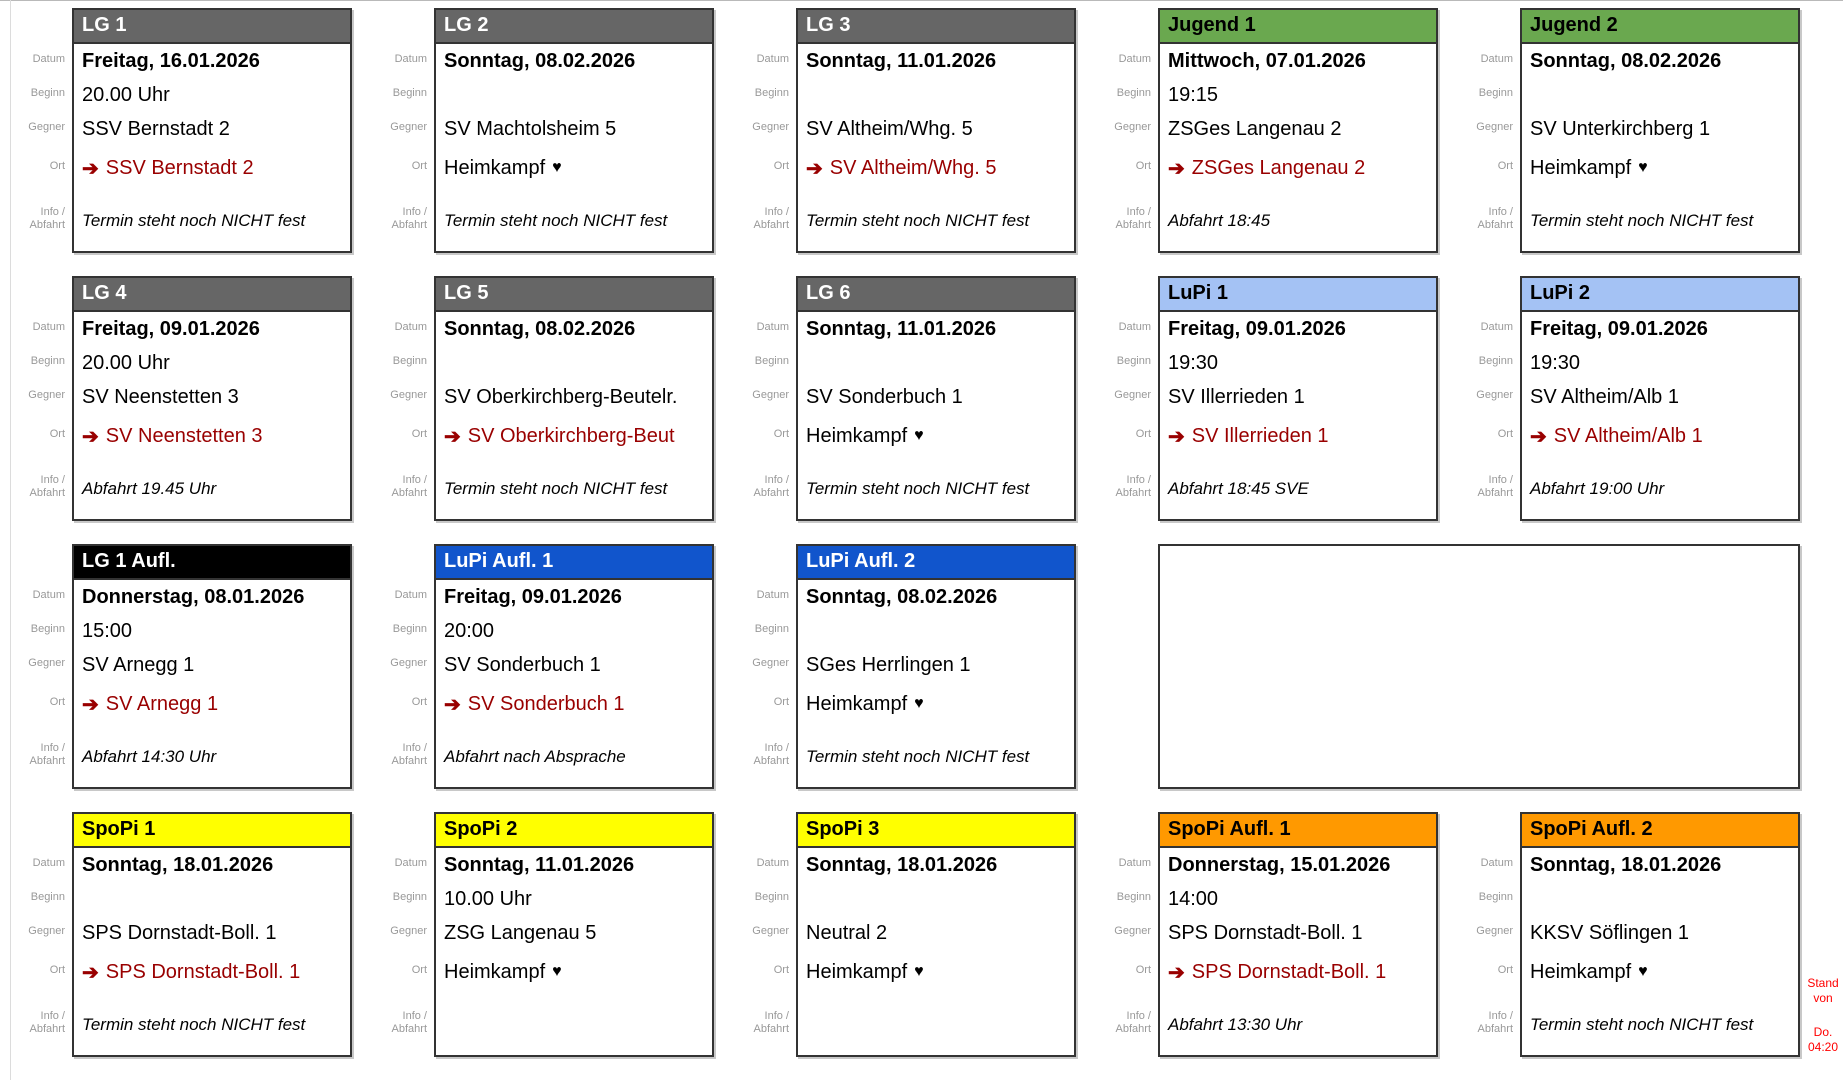  What do you see at coordinates (499, 561) in the screenshot?
I see `card-title: LuPi Aufl. 1` at bounding box center [499, 561].